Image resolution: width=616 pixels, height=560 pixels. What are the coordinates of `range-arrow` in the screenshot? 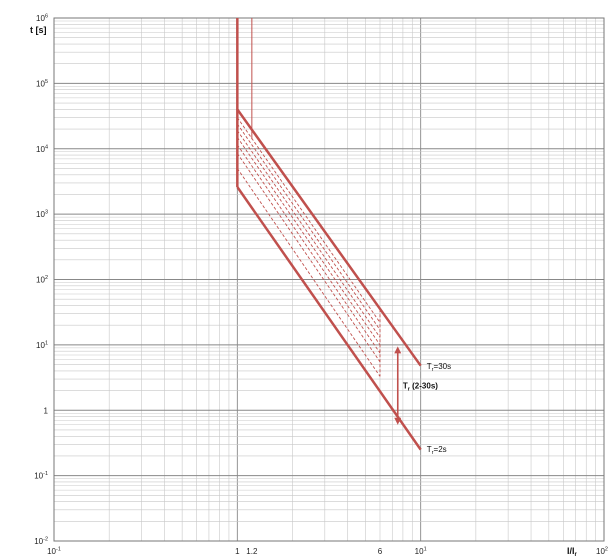 It's located at (398, 385).